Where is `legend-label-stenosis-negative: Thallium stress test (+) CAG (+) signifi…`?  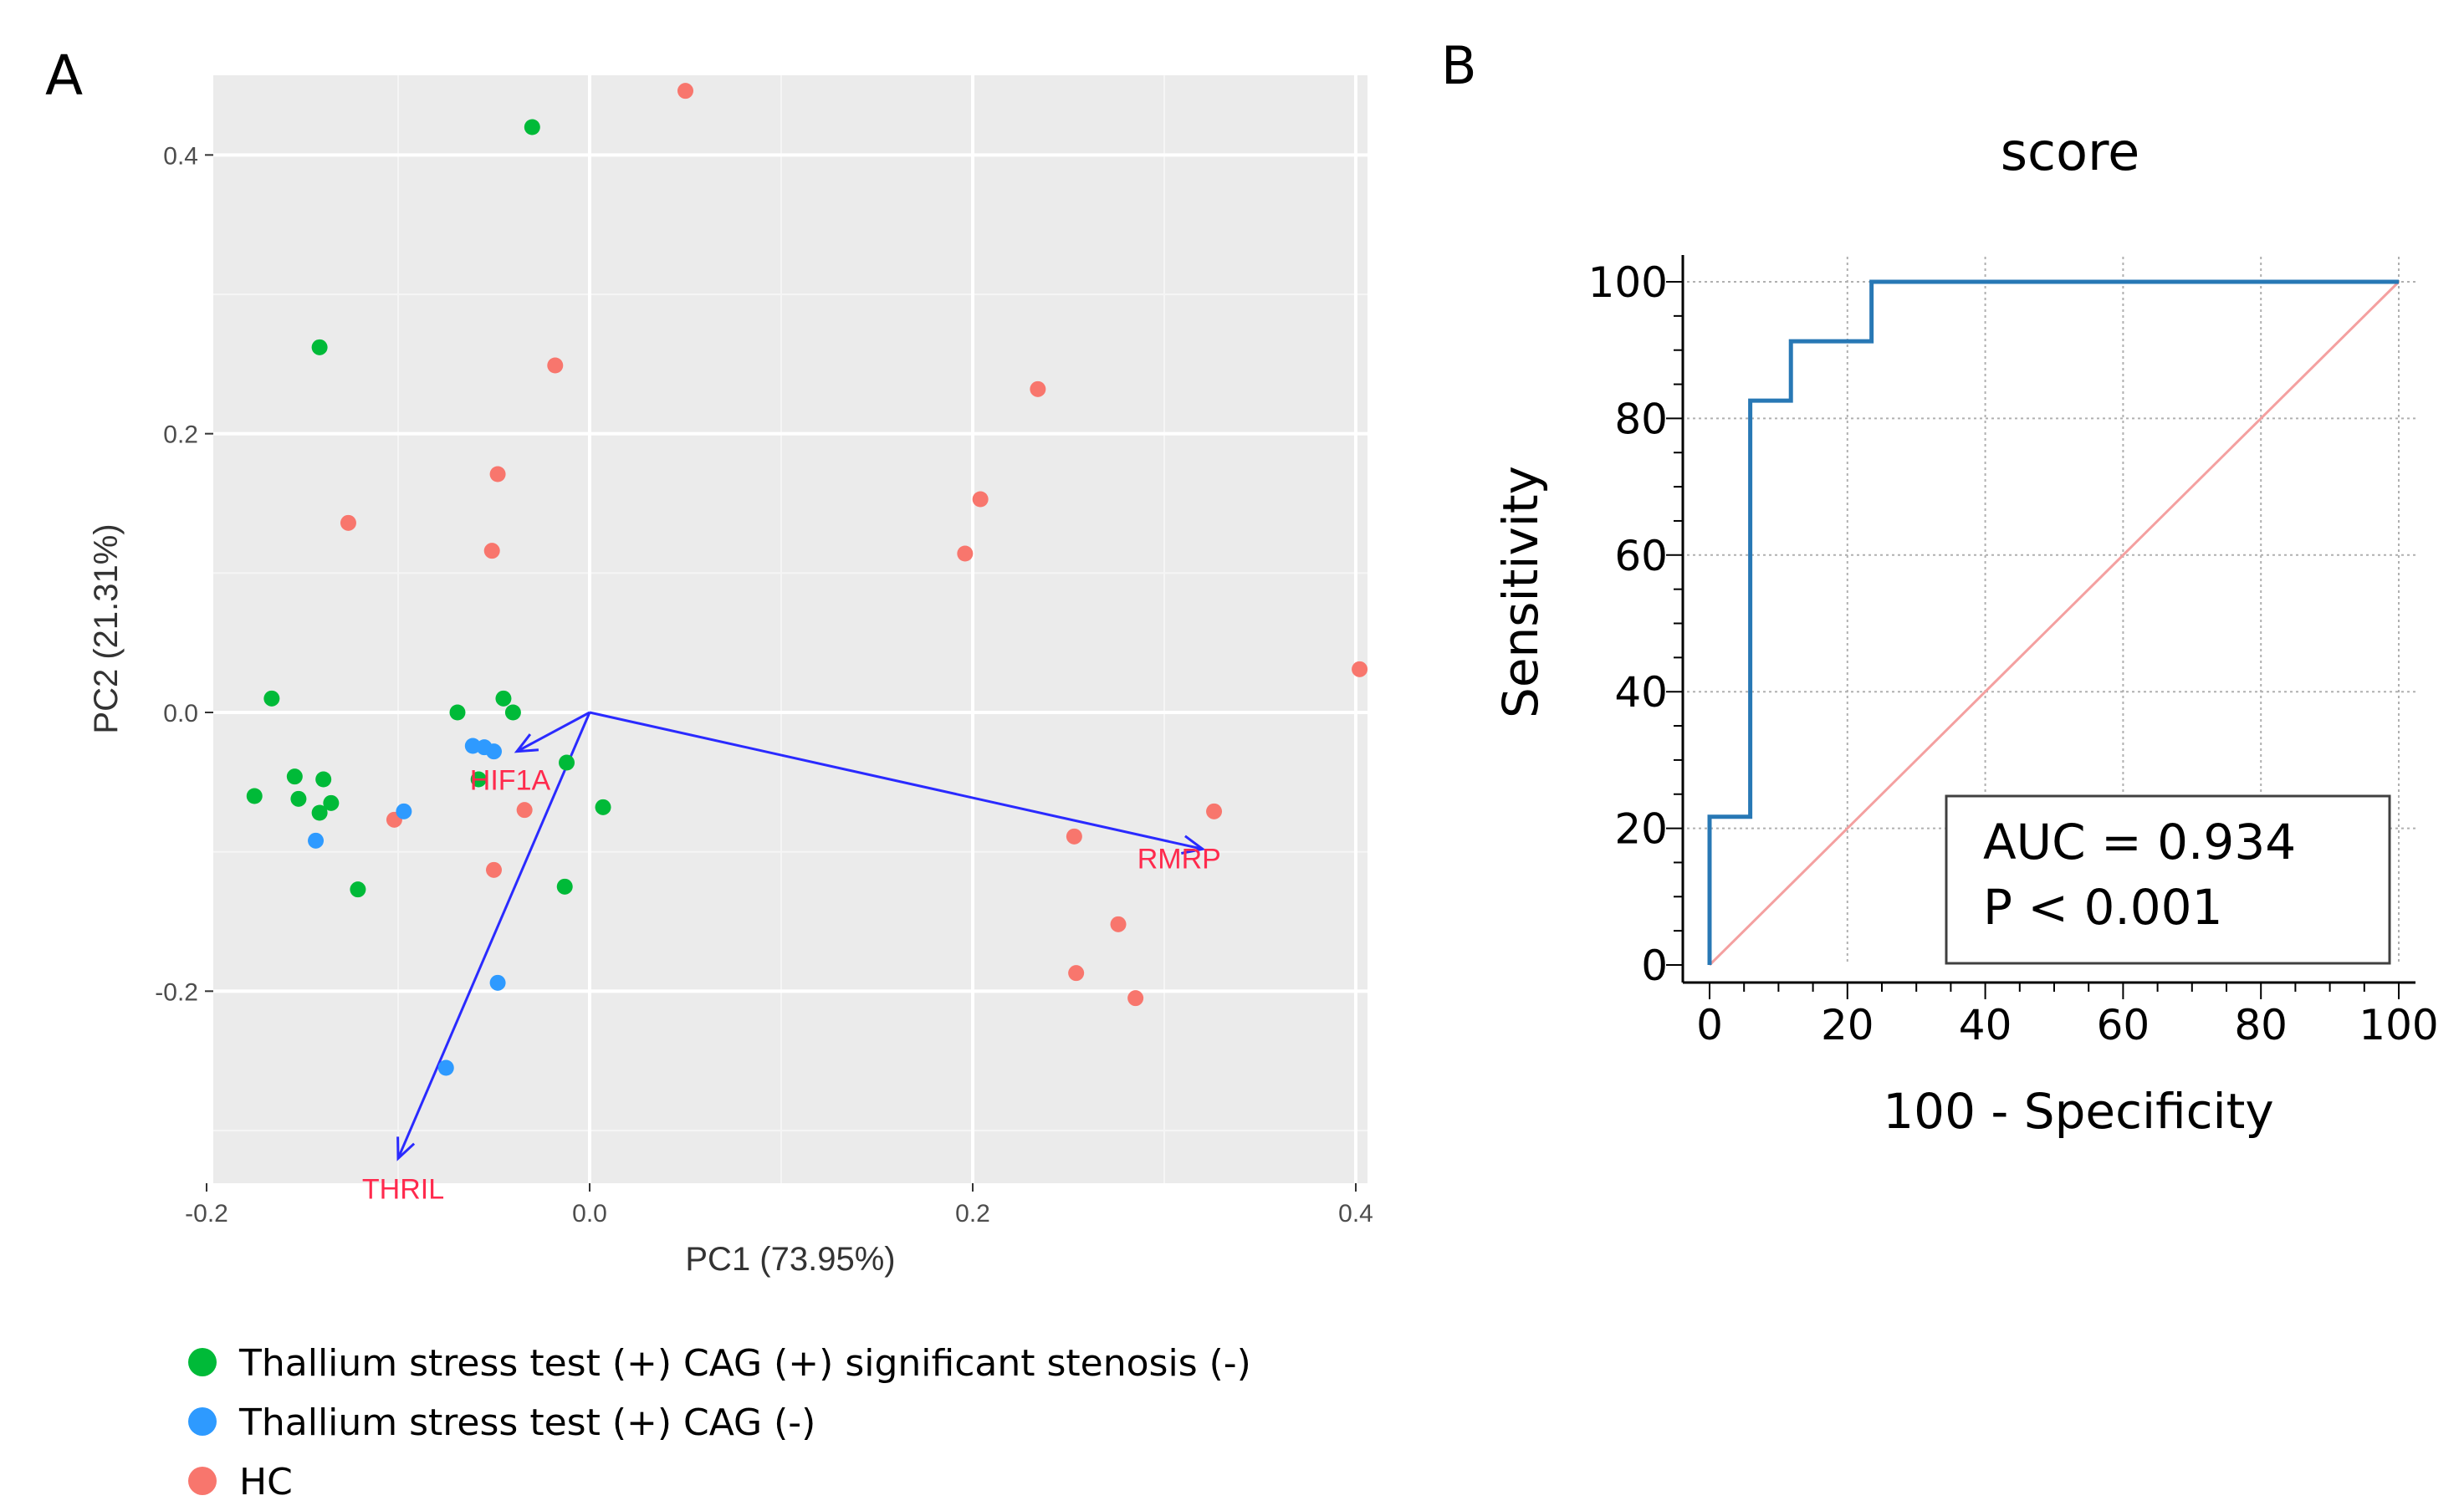 legend-label-stenosis-negative: Thallium stress test (+) CAG (+) signifi… is located at coordinates (745, 1363).